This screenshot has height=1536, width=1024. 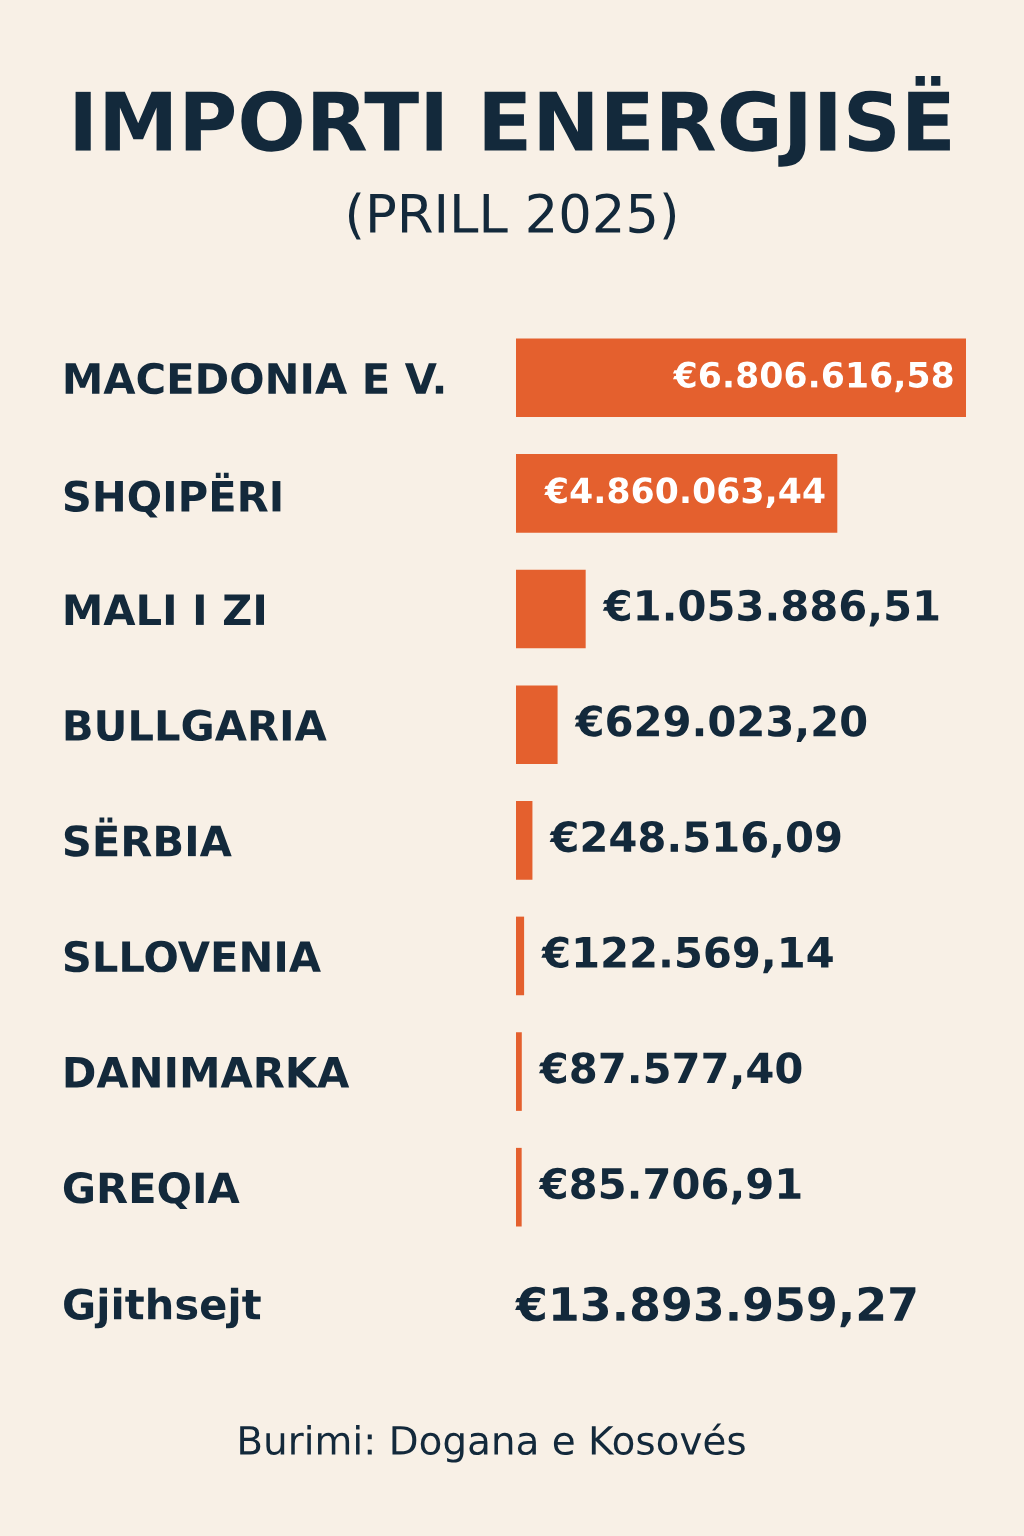 I want to click on data-label: €4.860.063,44, so click(x=684, y=492).